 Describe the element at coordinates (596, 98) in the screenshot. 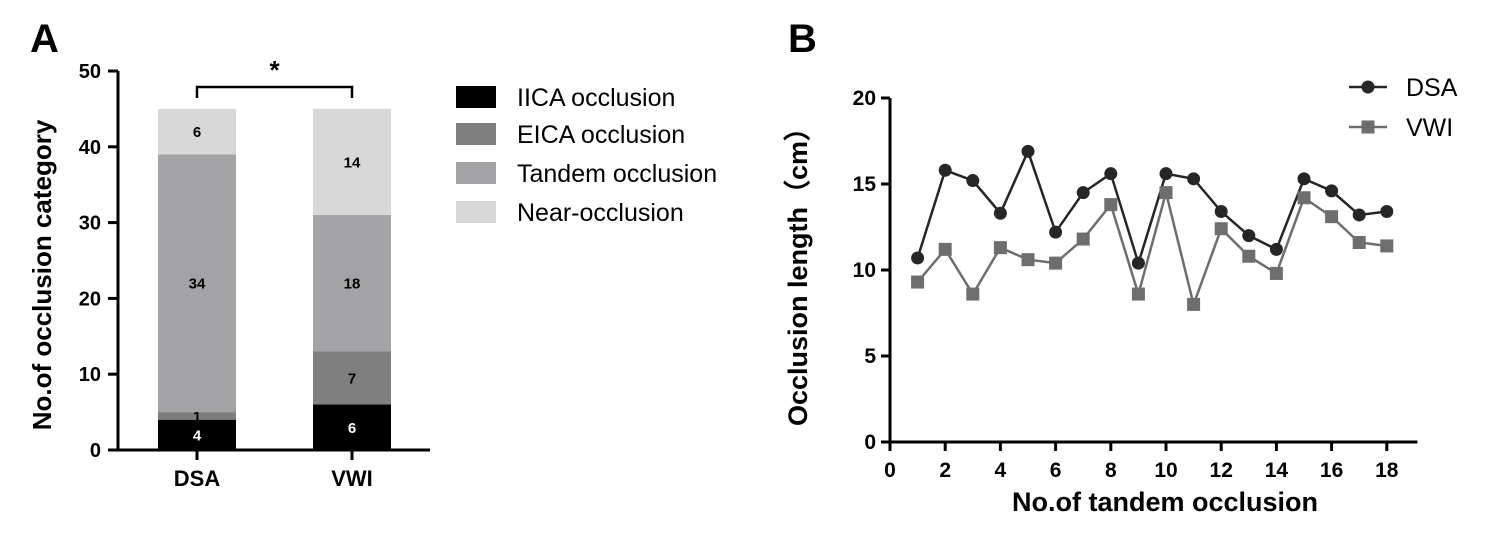

I see `legend-label-iica-occlusion: IICA occlusion` at that location.